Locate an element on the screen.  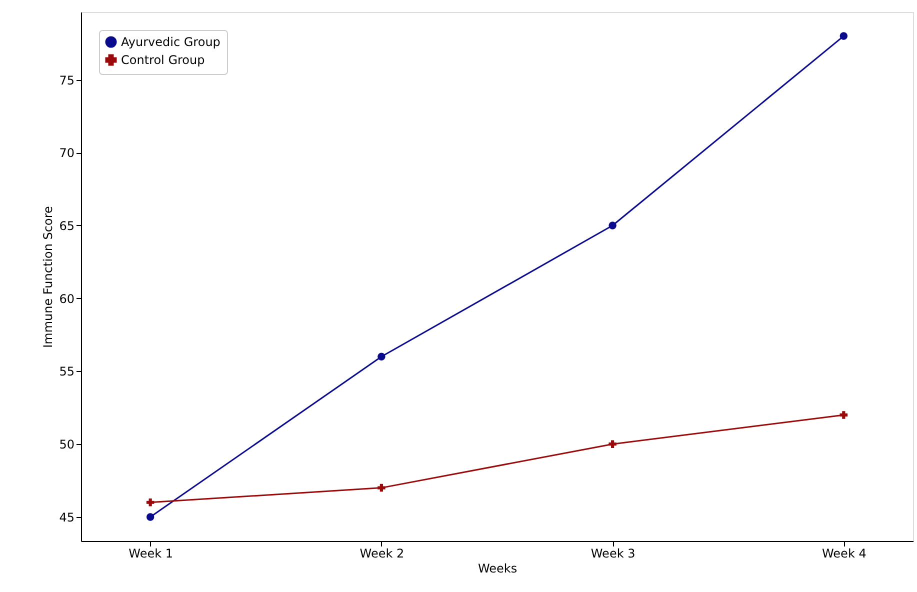
y-tick-label: 55 is located at coordinates (66, 371).